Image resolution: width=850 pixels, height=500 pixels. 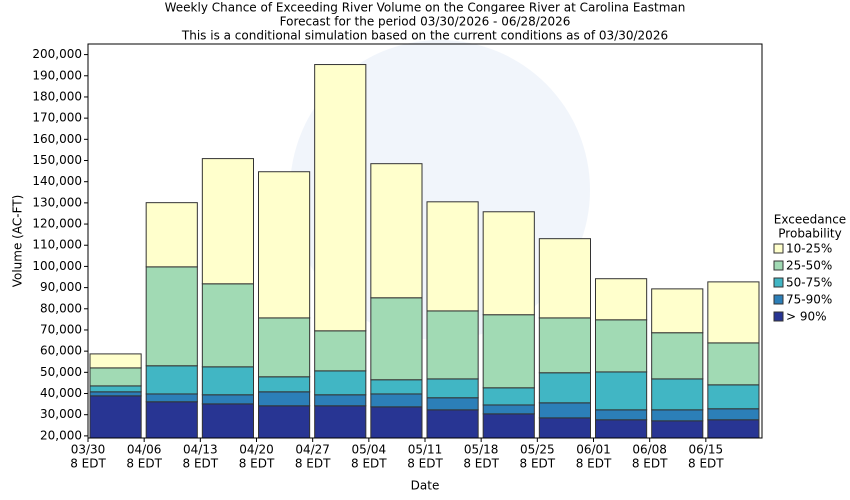 I want to click on y-tick-label: 170,000, so click(x=57, y=118).